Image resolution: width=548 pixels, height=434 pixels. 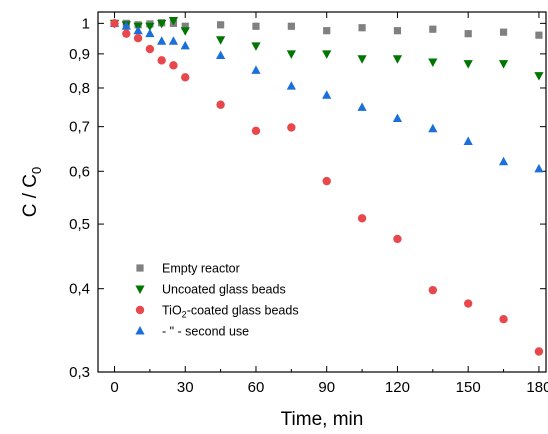 What do you see at coordinates (36, 170) in the screenshot?
I see `y-axis-title-subscript: 0` at bounding box center [36, 170].